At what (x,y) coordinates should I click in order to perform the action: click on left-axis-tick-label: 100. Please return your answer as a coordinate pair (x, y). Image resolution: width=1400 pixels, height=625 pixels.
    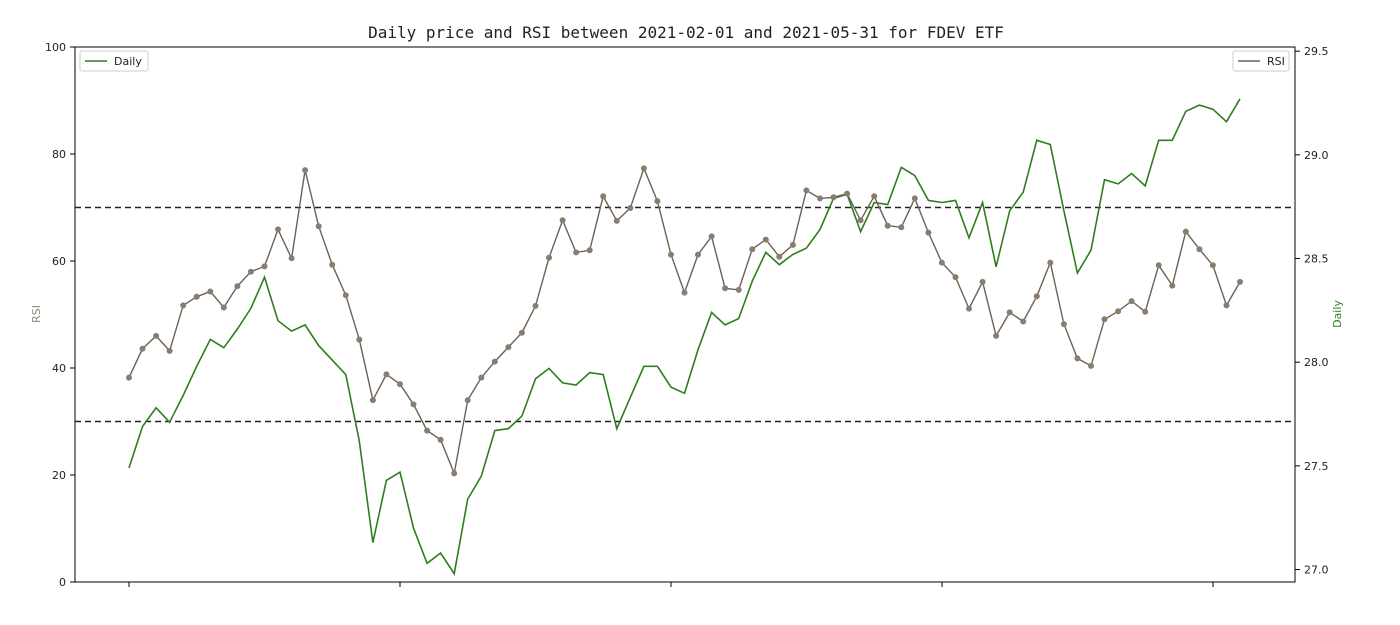
    Looking at the image, I should click on (55, 47).